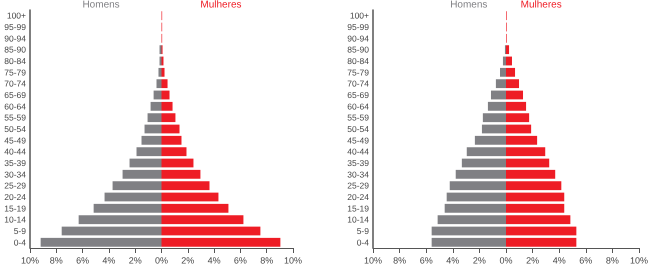  Describe the element at coordinates (360, 15) in the screenshot. I see `y-tick-label: 100+` at that location.